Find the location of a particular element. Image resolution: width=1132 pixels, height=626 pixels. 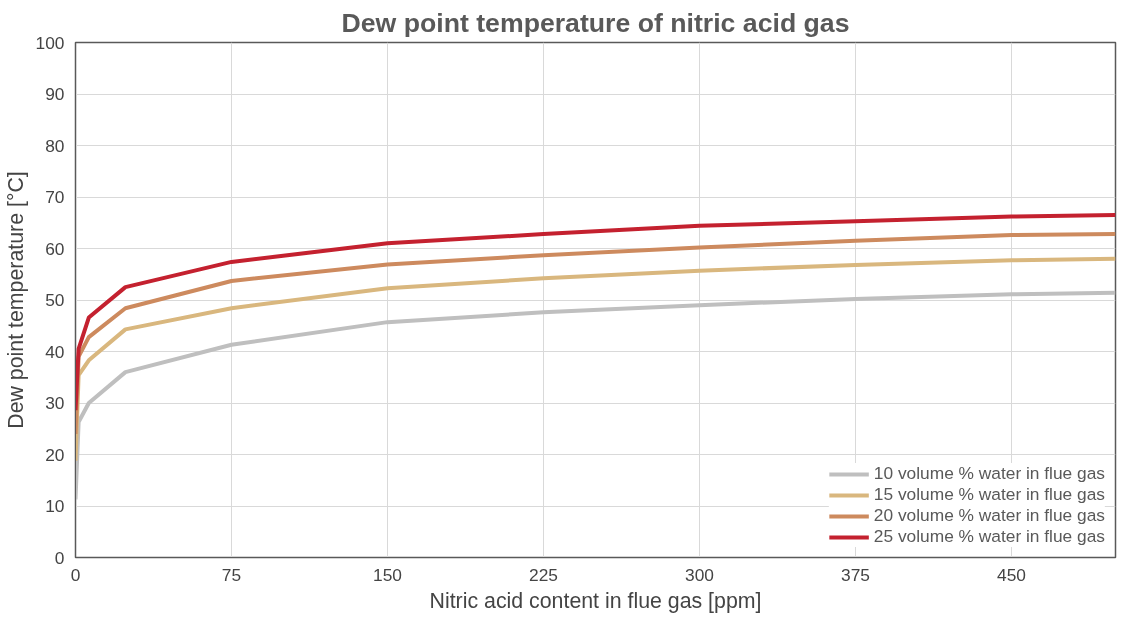

x-tick-label: 300 is located at coordinates (699, 574).